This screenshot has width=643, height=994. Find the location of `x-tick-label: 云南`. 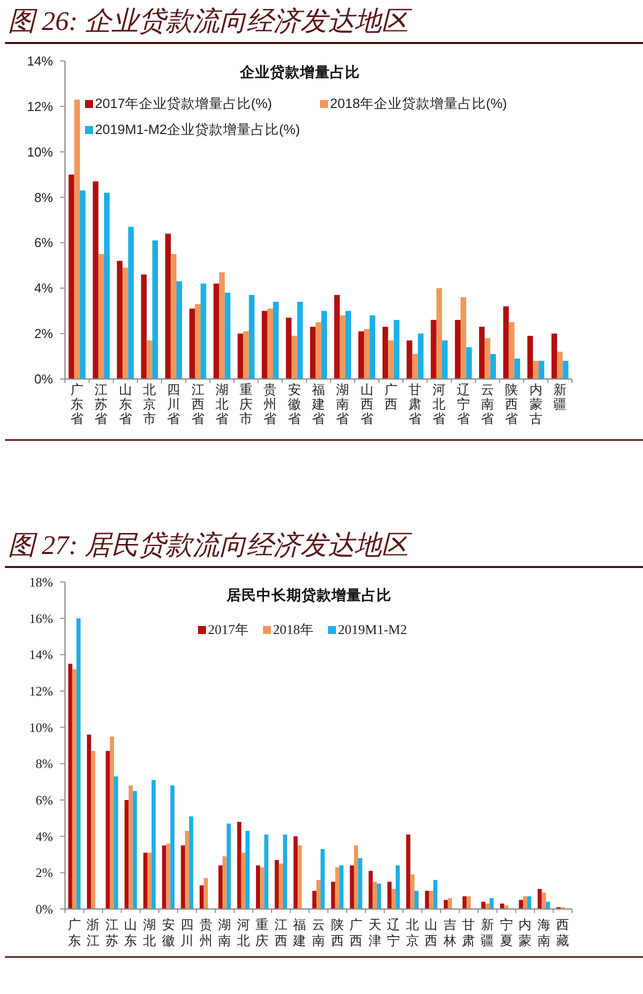

x-tick-label: 云南 is located at coordinates (318, 932).